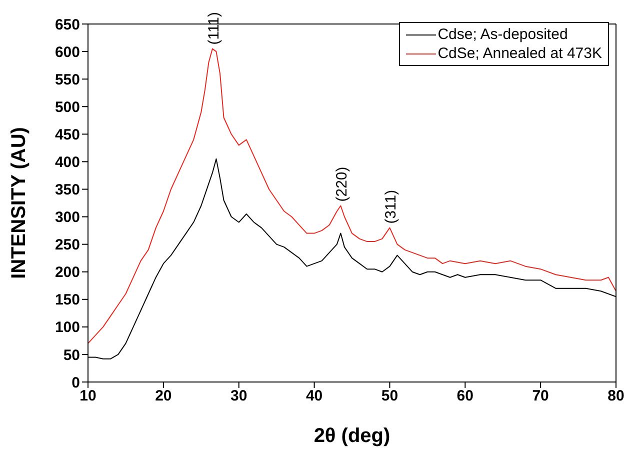 The image size is (633, 470). What do you see at coordinates (342, 184) in the screenshot?
I see `annotation: (220)` at bounding box center [342, 184].